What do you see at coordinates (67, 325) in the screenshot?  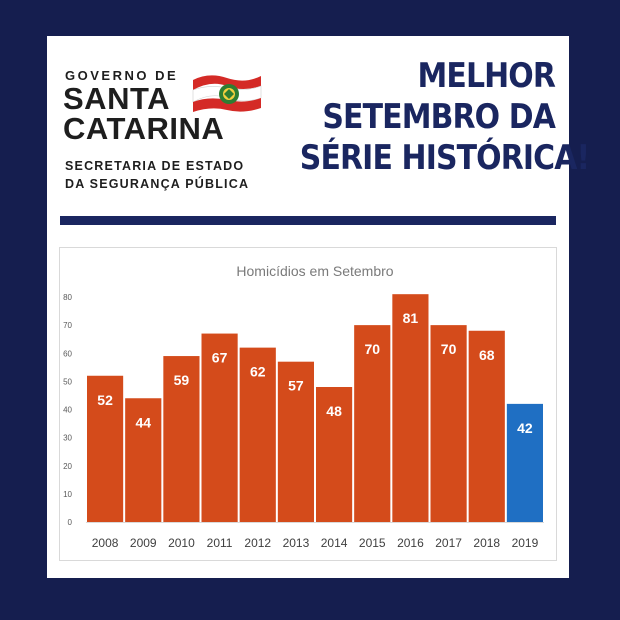 I see `y-tick-label: 70` at bounding box center [67, 325].